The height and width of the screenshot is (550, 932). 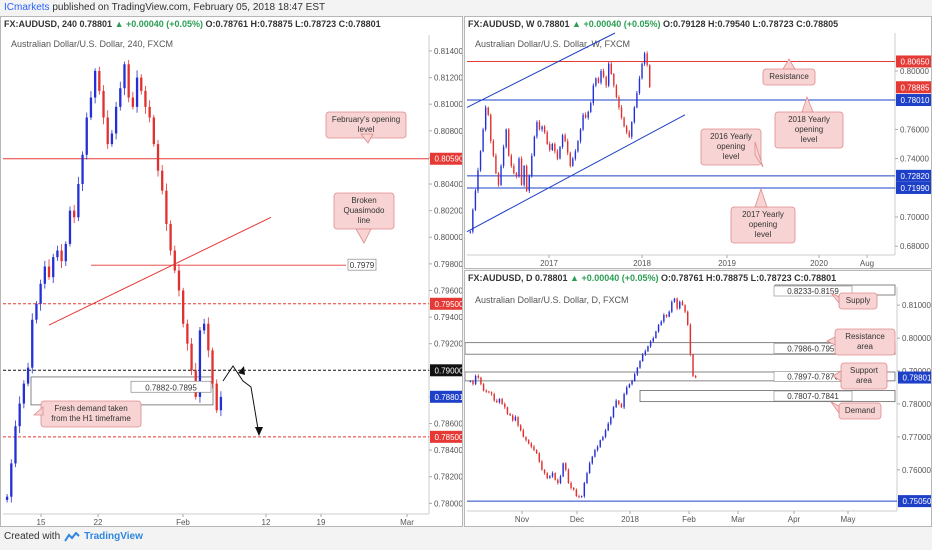 I want to click on weekly-ohlc: O:0.79128 H:0.79540 L:0.78723 C:0.78805, so click(x=751, y=24).